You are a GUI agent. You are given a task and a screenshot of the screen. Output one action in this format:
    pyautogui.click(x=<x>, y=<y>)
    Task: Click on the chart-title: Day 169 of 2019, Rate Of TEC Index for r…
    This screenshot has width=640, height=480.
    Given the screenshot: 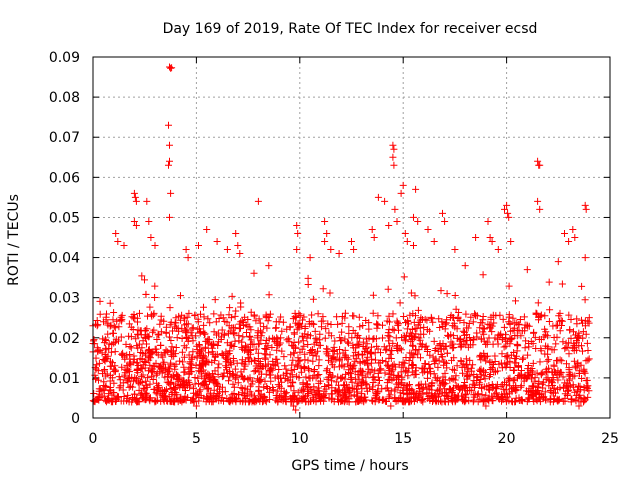 What is the action you would take?
    pyautogui.click(x=350, y=29)
    